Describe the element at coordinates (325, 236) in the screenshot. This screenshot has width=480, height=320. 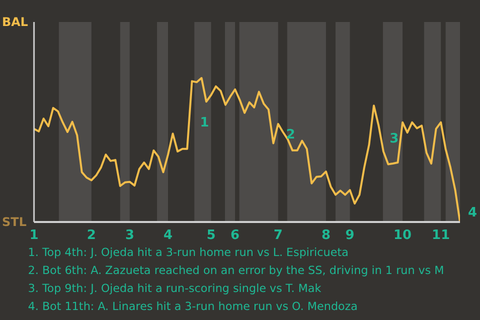
I see `x-tick-label: 8` at that location.